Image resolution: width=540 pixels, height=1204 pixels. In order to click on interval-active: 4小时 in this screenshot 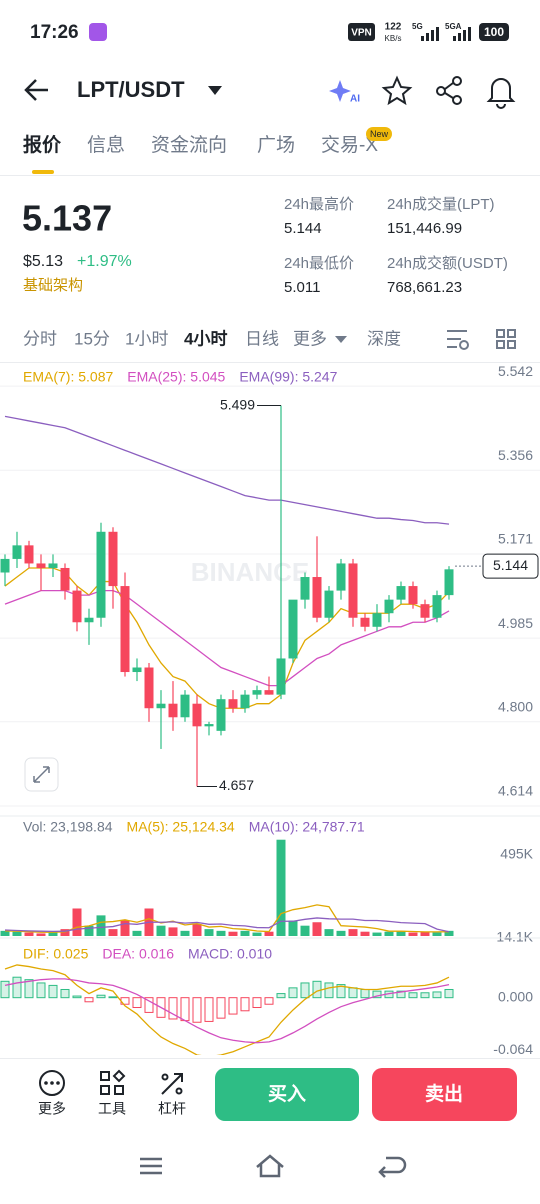, I will do `click(205, 338)`.